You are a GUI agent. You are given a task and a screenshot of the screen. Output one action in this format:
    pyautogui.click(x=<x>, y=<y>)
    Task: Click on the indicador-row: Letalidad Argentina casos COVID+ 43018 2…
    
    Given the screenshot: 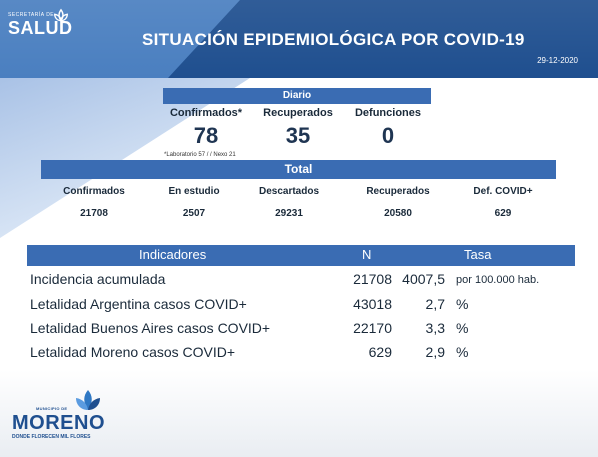 What is the action you would take?
    pyautogui.click(x=301, y=307)
    